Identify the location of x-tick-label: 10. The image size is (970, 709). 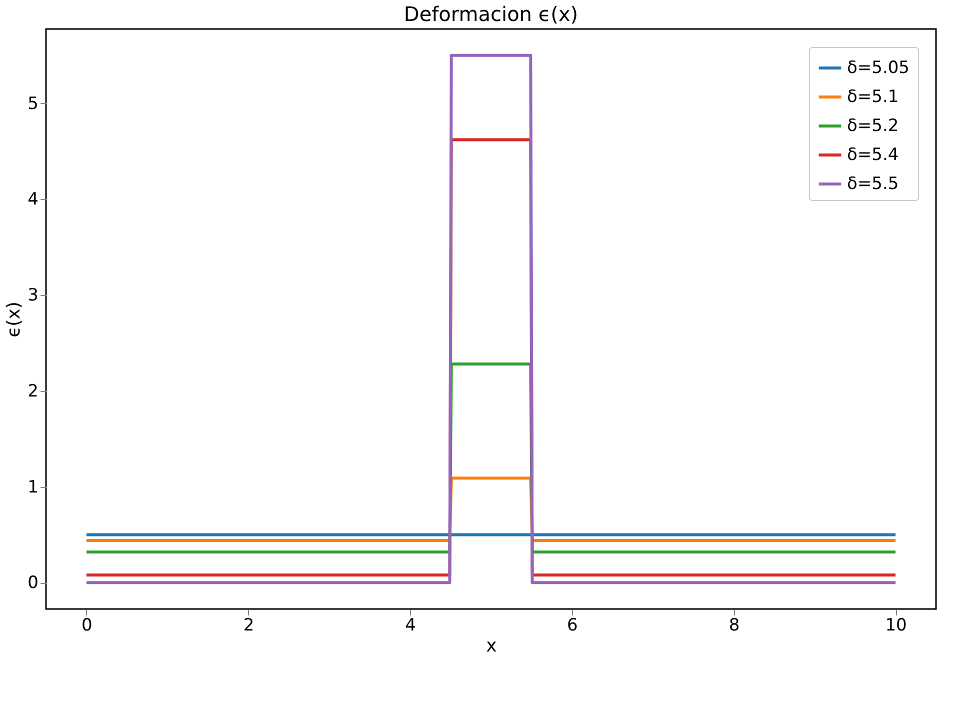
(896, 626).